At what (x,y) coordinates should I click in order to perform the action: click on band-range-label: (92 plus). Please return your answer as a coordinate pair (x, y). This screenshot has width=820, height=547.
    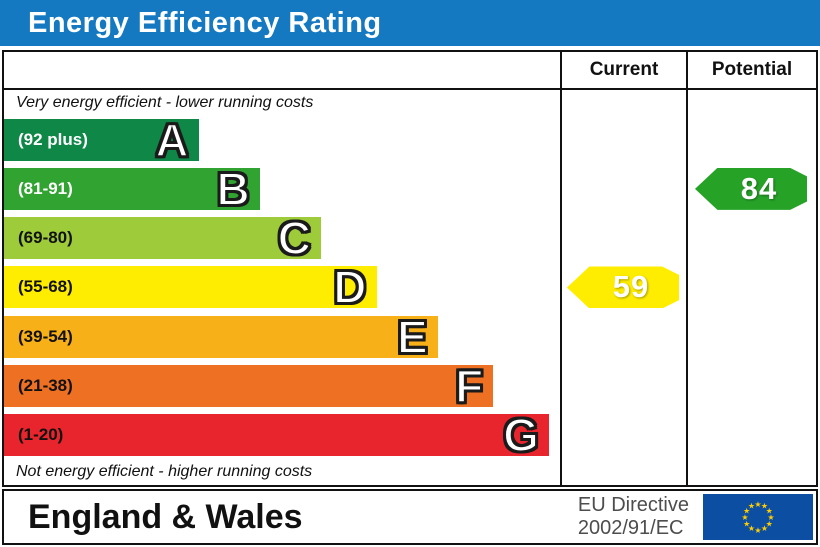
    Looking at the image, I should click on (53, 139).